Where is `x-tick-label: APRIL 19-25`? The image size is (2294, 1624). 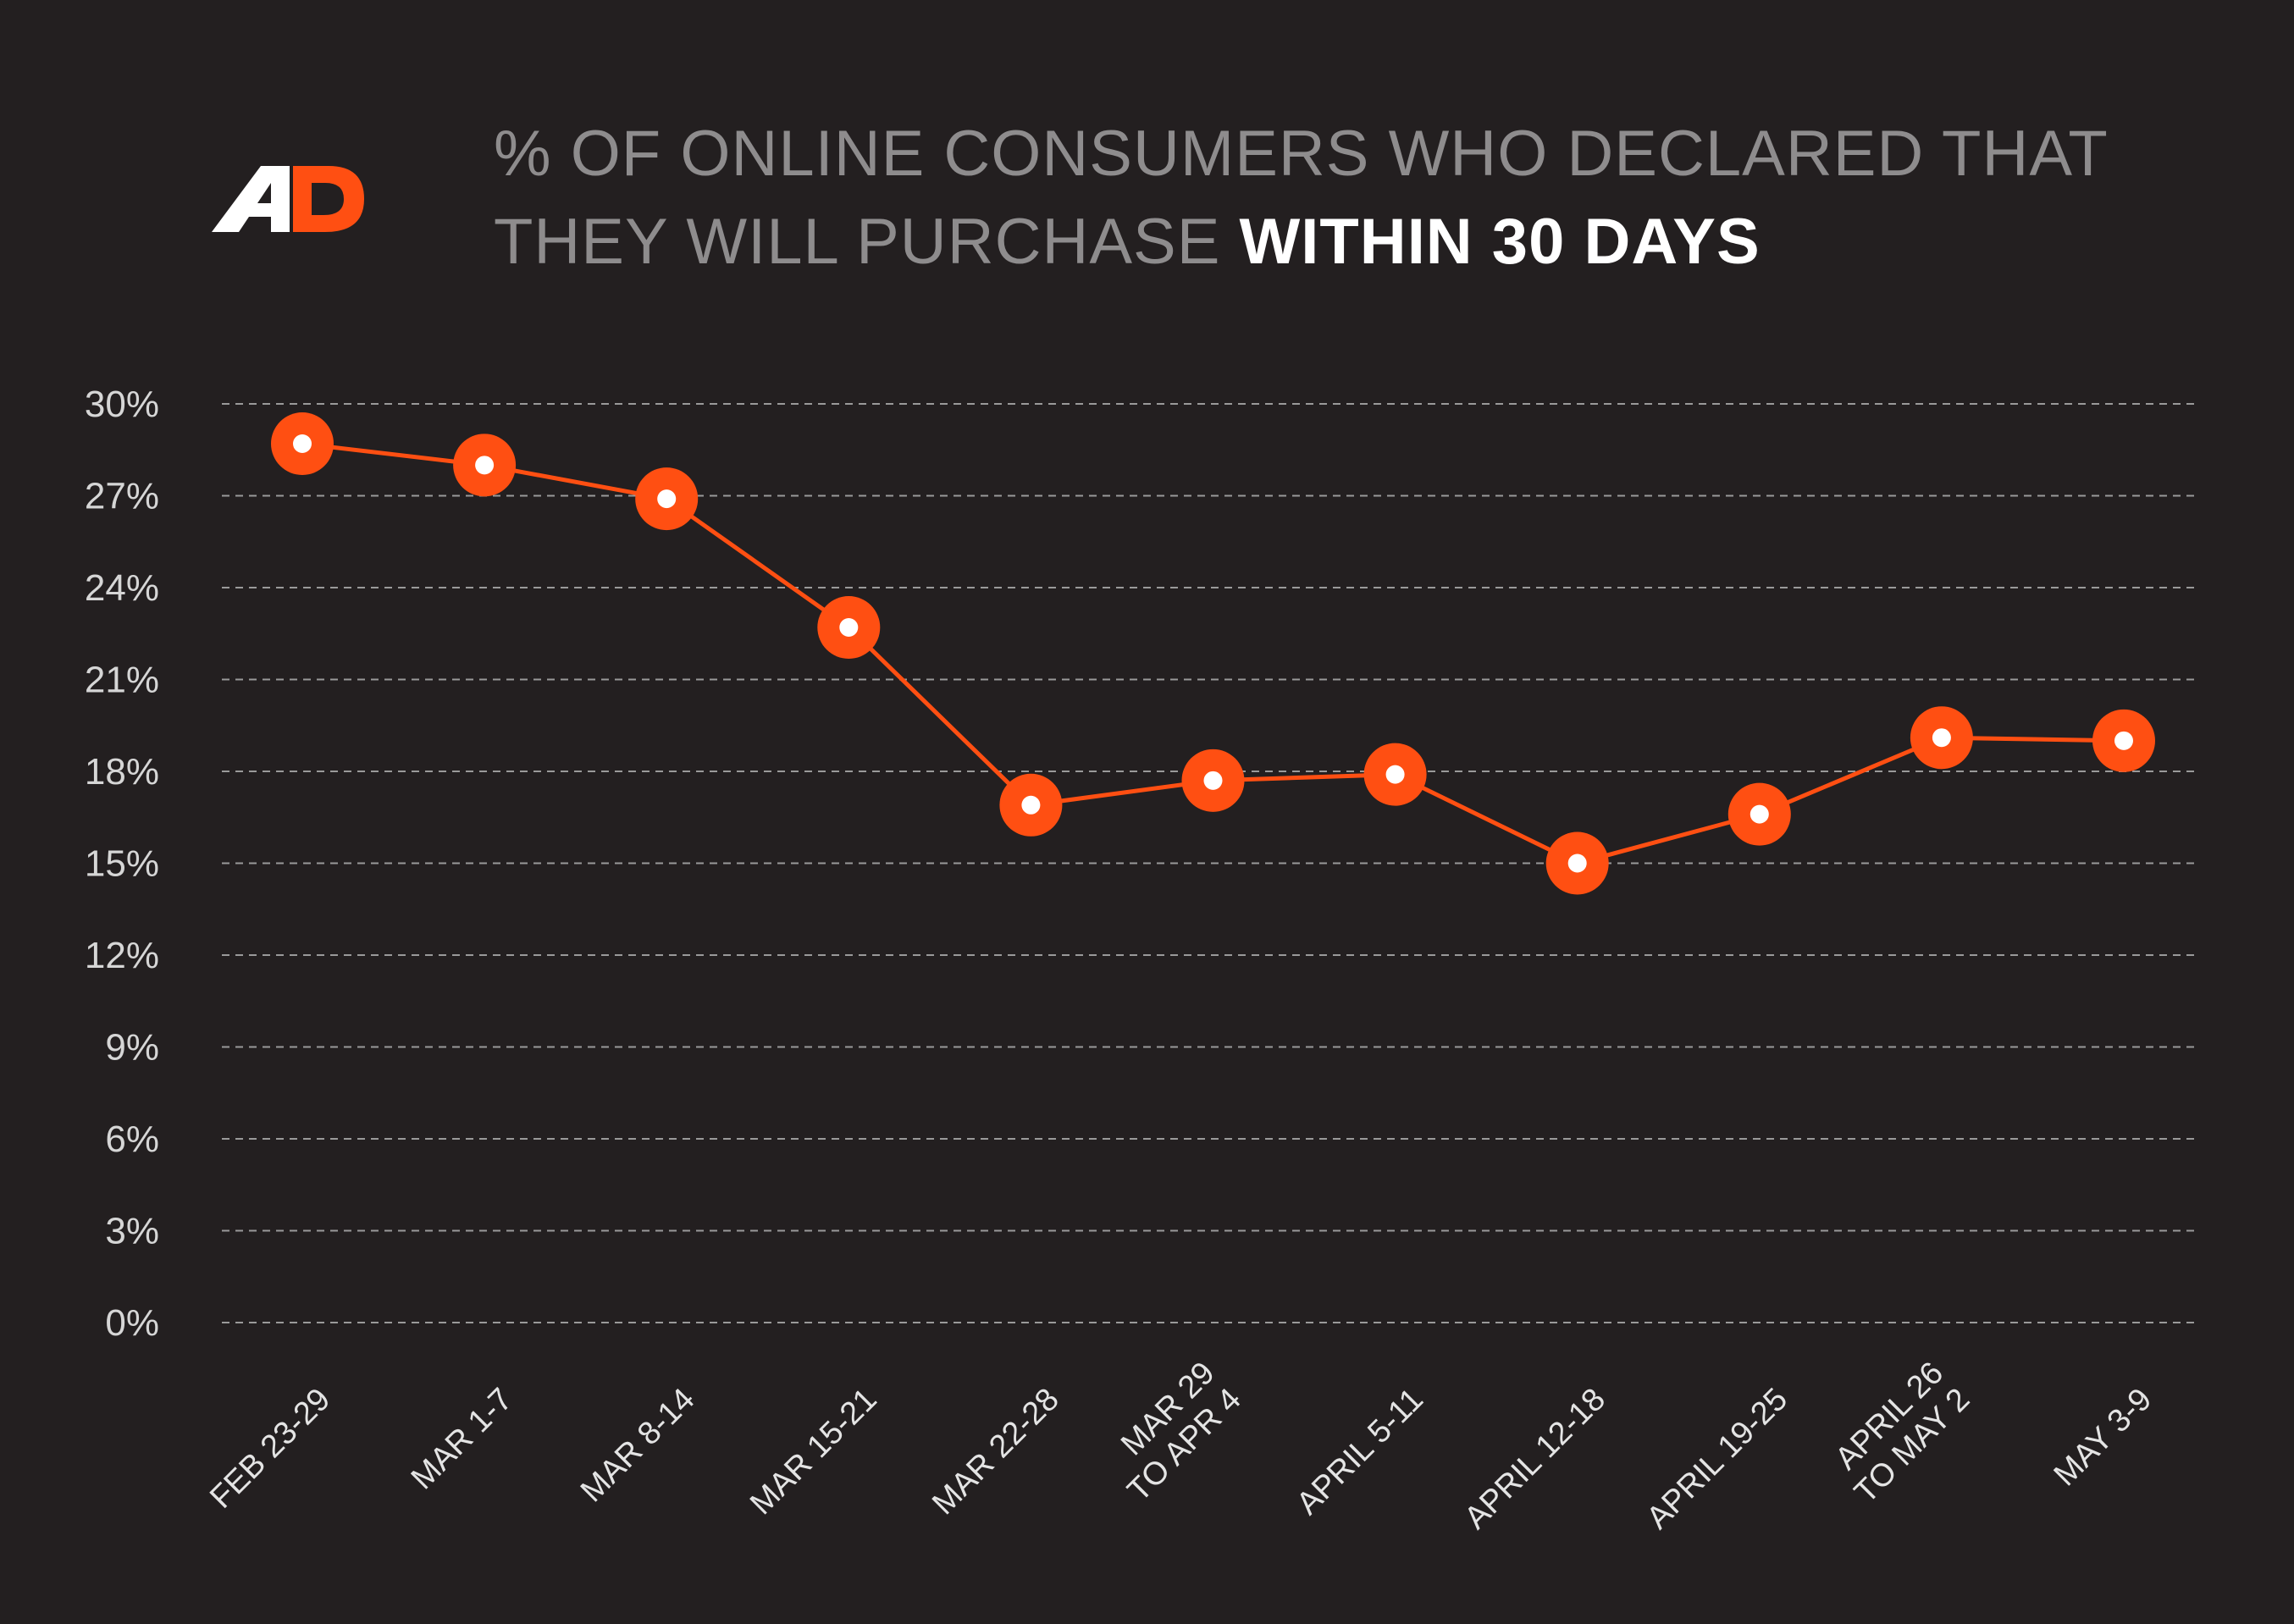
x-tick-label: APRIL 19-25 is located at coordinates (1717, 1459).